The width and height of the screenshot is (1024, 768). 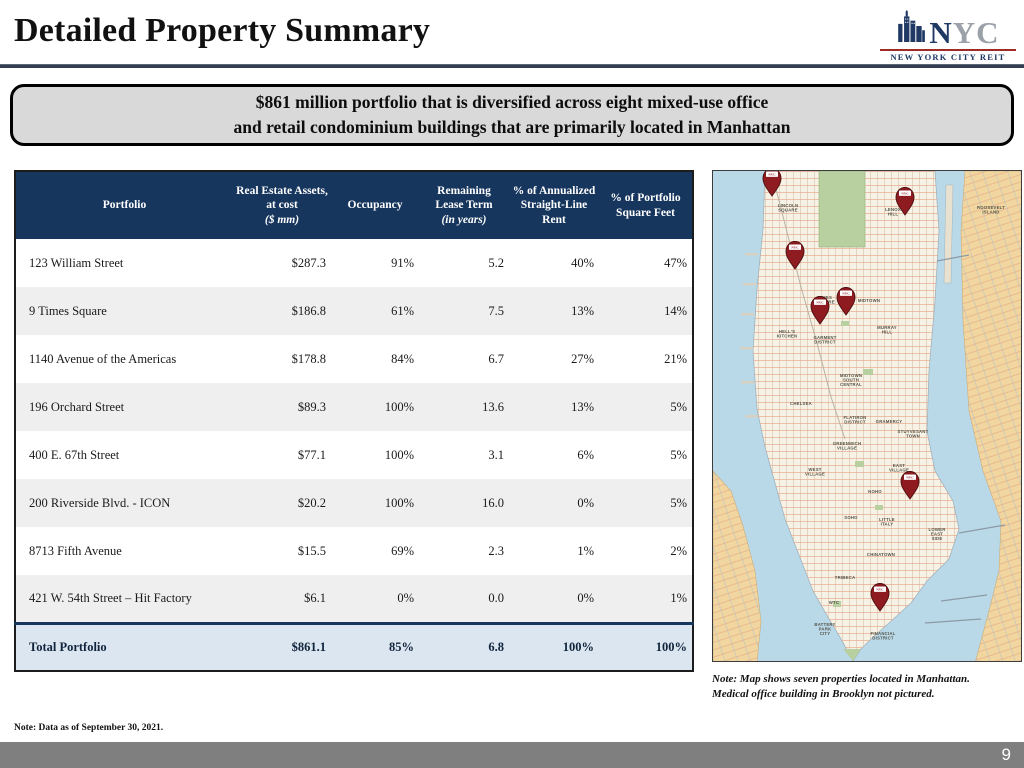 What do you see at coordinates (402, 262) in the screenshot?
I see `cell-occupancy: 91%` at bounding box center [402, 262].